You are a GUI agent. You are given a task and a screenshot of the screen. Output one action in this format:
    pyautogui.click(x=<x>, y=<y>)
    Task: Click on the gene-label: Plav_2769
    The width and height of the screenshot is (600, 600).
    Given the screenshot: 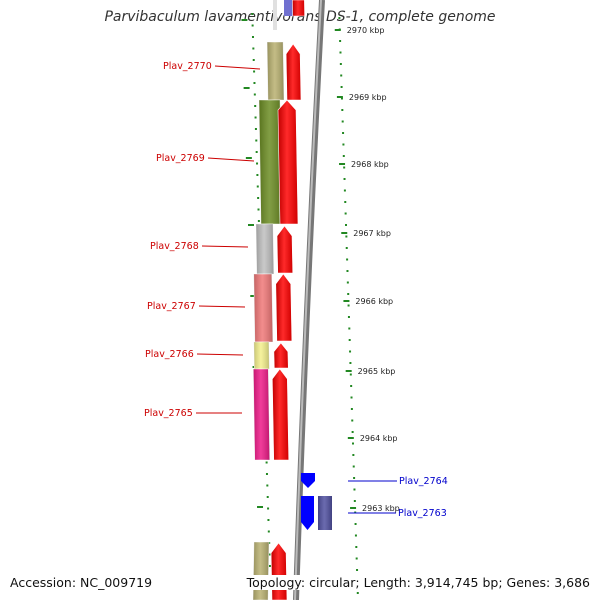 What is the action you would take?
    pyautogui.click(x=180, y=158)
    